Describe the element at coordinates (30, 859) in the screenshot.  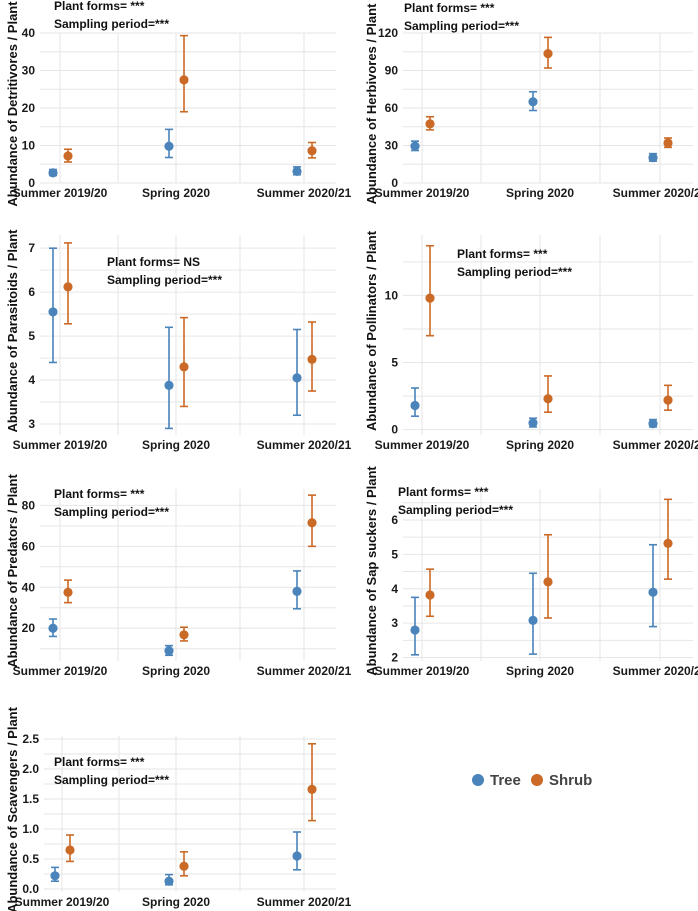
I see `y-tick-label: 0.5` at that location.